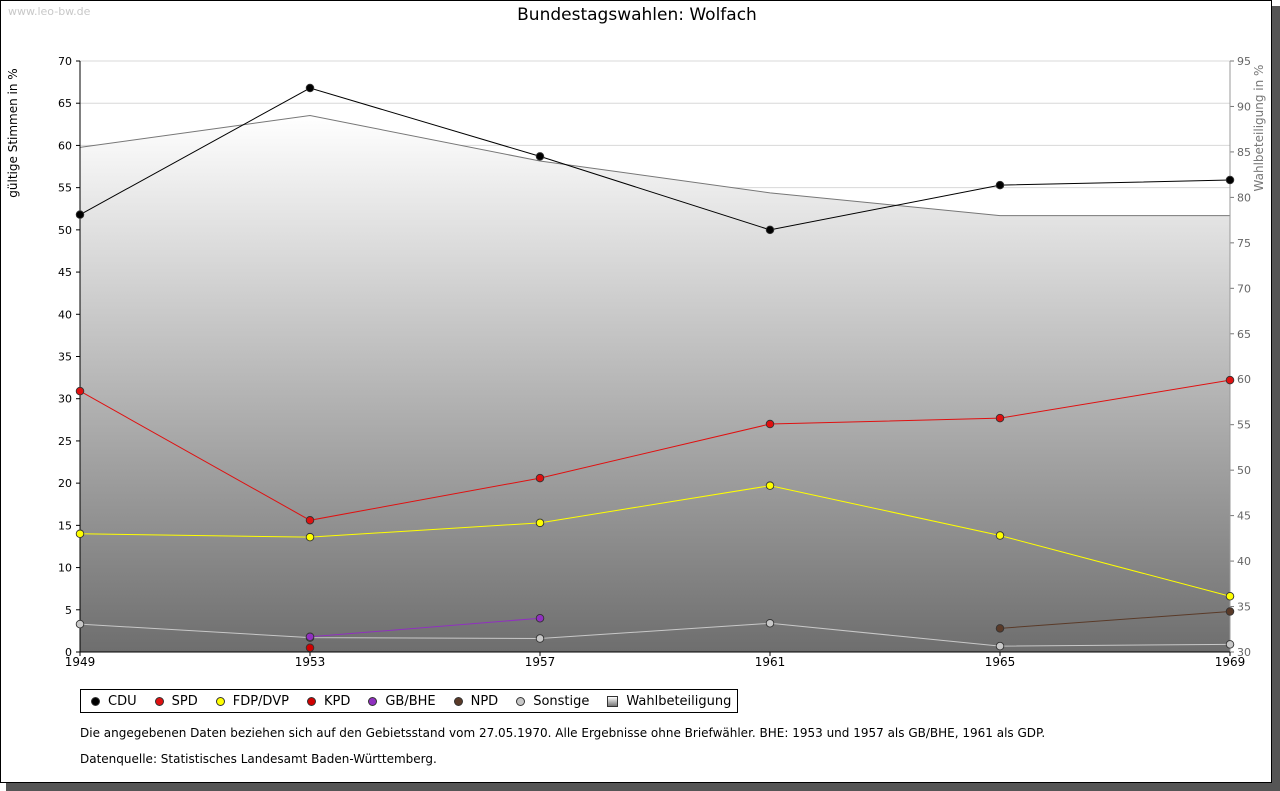  What do you see at coordinates (1000, 185) in the screenshot?
I see `point-cdu-1965` at bounding box center [1000, 185].